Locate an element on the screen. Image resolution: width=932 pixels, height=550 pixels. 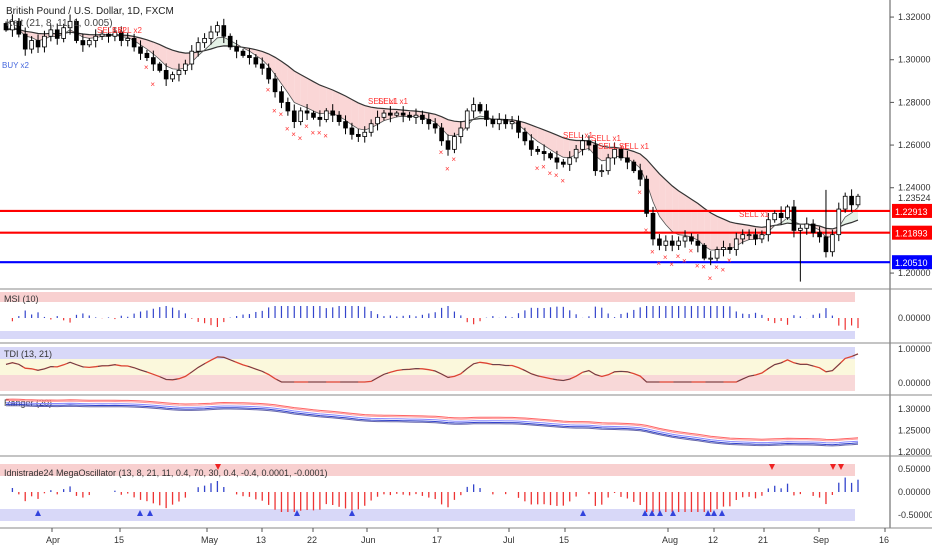
horizontal-levels: 1.22913 1.21893 1.20510 is located at coordinates (466, 236).